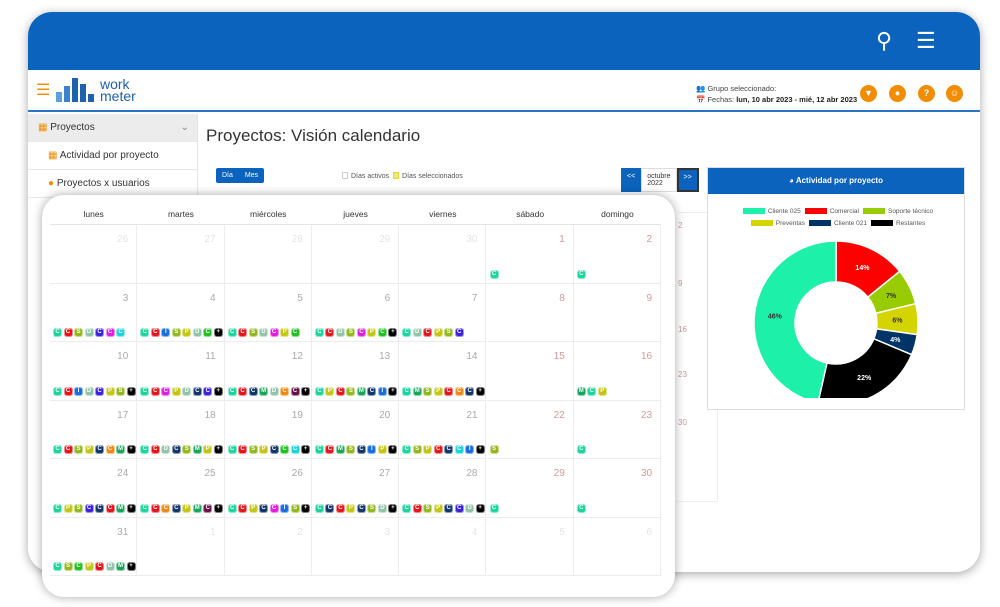  Describe the element at coordinates (268, 429) in the screenshot. I see `calendar-day: 19 C C S P C C C +` at that location.